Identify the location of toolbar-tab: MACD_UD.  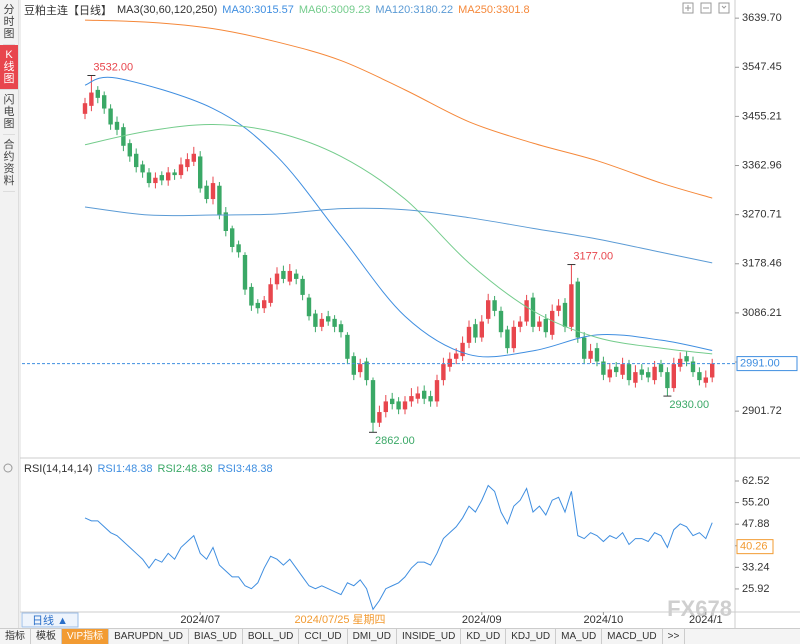
(632, 636).